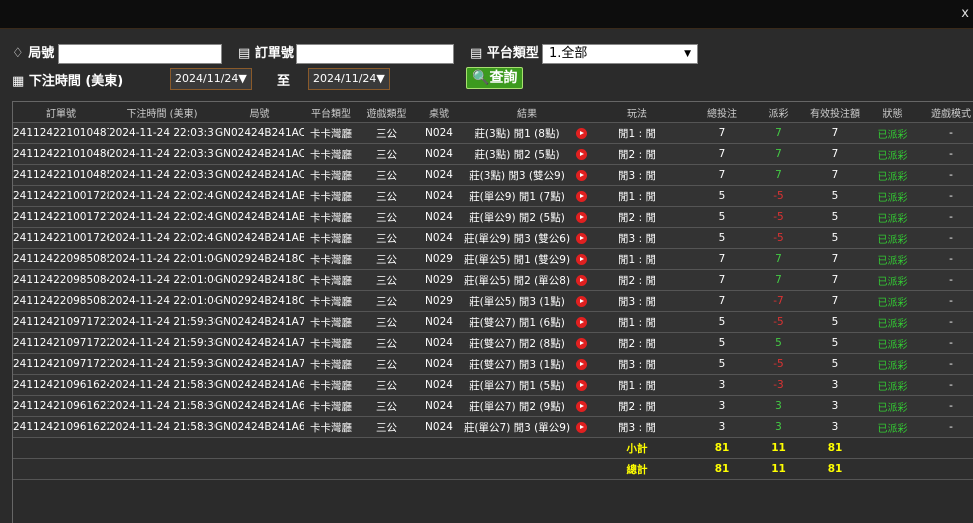  What do you see at coordinates (259, 196) in the screenshot?
I see `cell: GN02424B241AB` at bounding box center [259, 196].